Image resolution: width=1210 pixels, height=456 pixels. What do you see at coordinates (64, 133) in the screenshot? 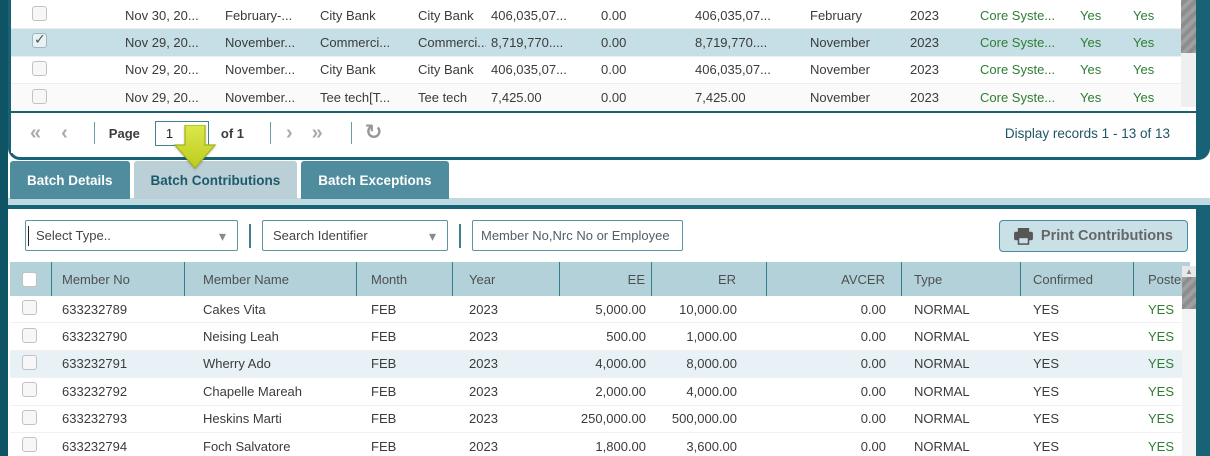
I see `prev-page-button: ‹` at bounding box center [64, 133].